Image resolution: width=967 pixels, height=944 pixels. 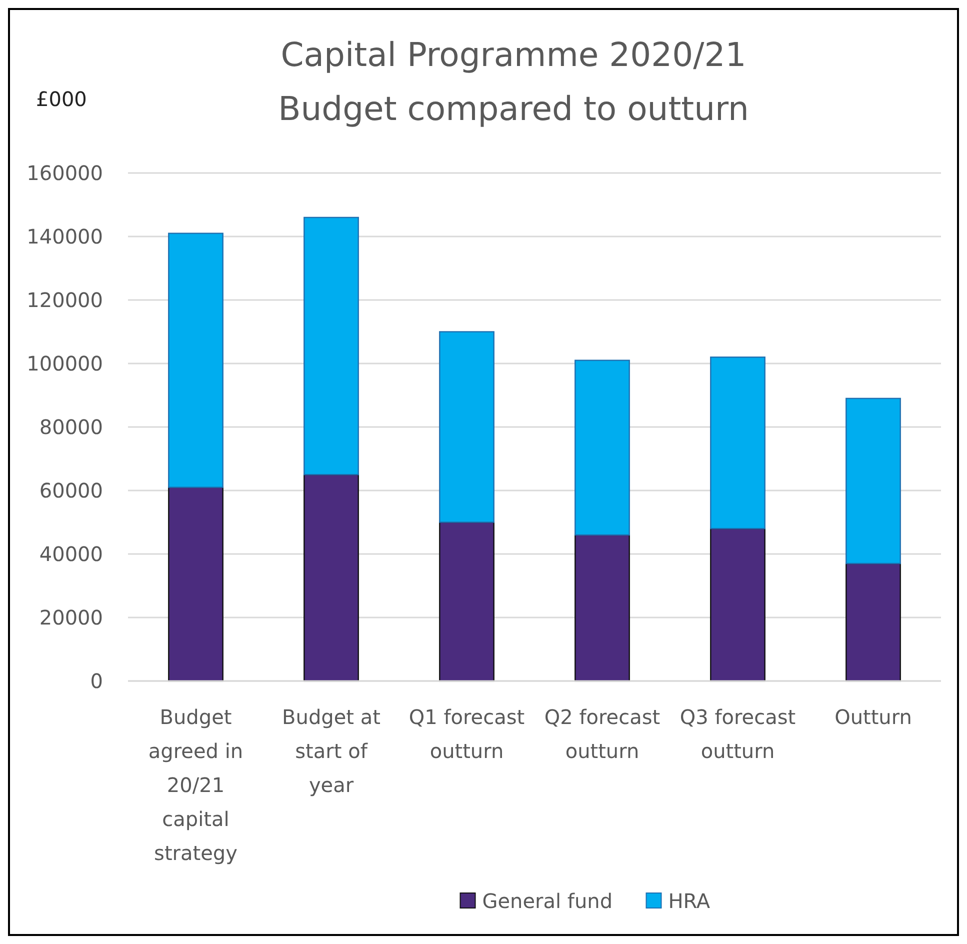 What do you see at coordinates (689, 901) in the screenshot?
I see `legend-label: HRA` at bounding box center [689, 901].